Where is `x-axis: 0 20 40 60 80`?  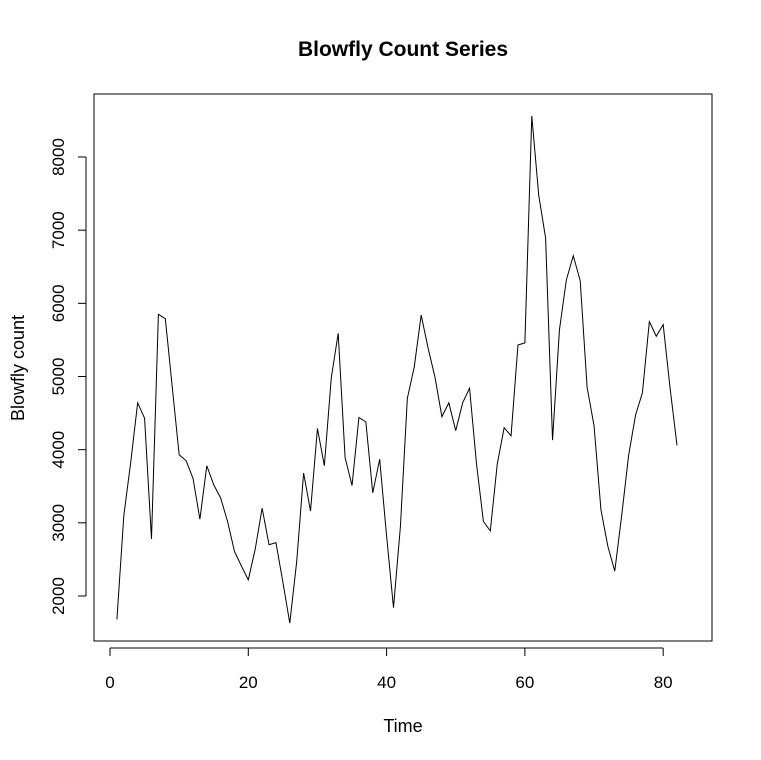
x-axis: 0 20 40 60 80 is located at coordinates (389, 669).